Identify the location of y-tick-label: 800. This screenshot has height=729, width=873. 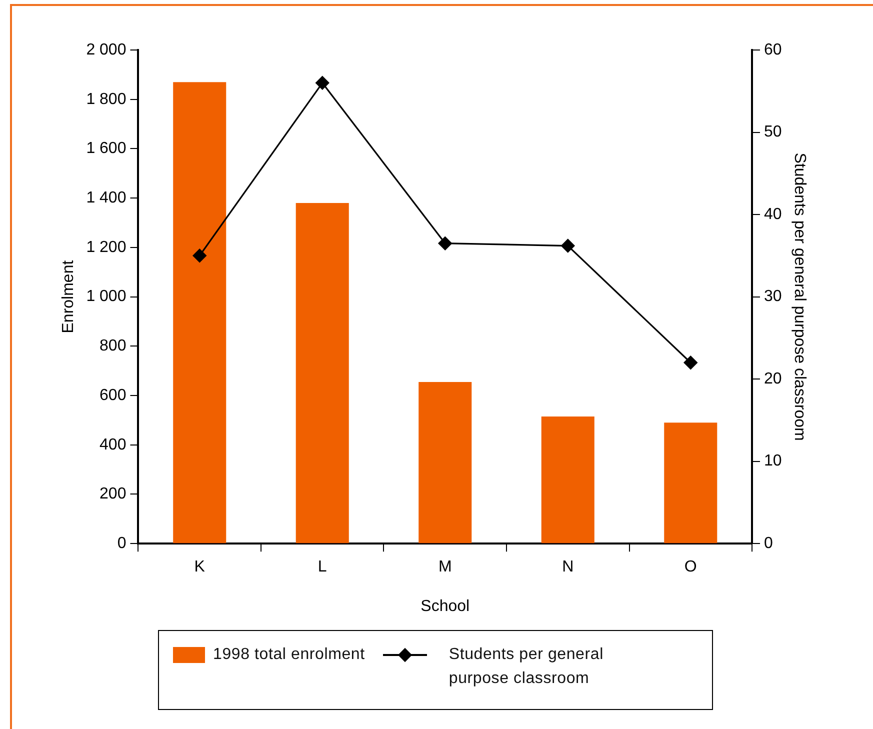
(113, 346).